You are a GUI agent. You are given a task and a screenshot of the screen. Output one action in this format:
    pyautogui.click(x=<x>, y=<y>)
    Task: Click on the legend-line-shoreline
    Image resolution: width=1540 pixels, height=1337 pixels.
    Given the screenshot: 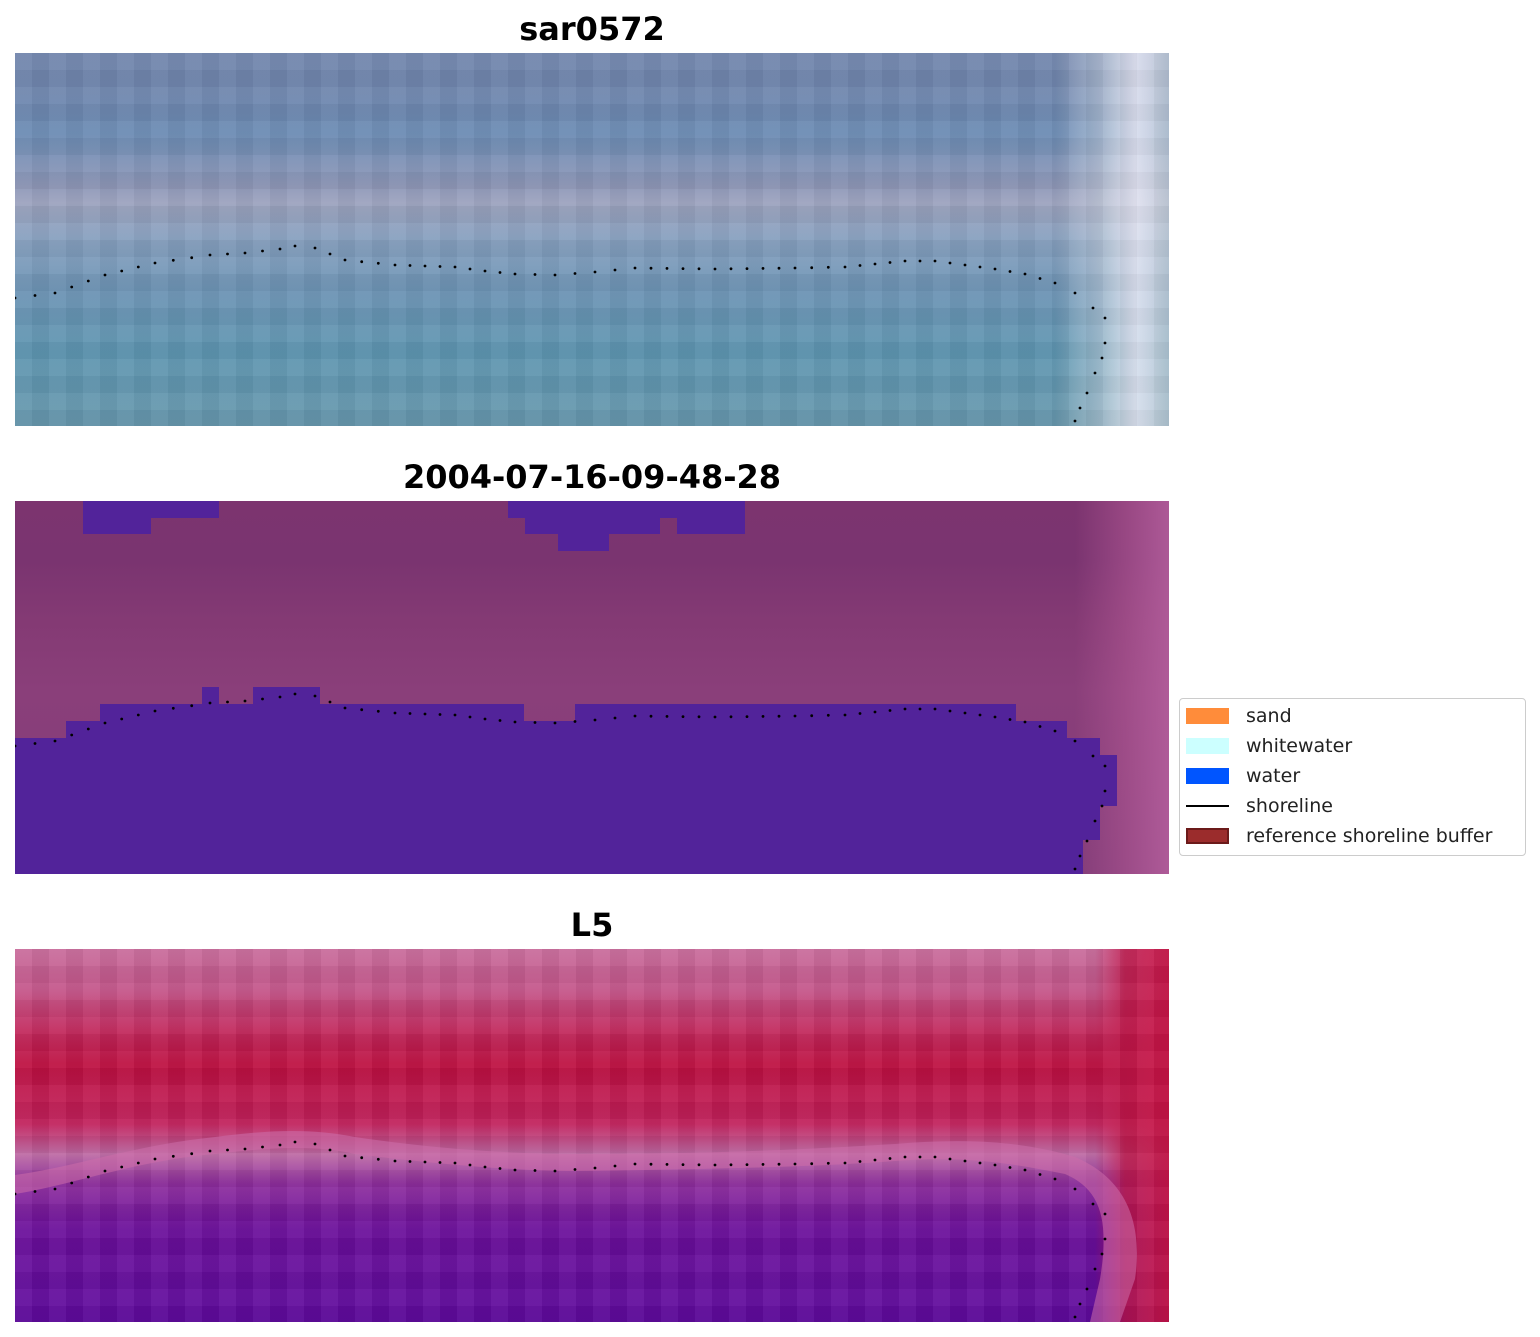 What is the action you would take?
    pyautogui.click(x=1207, y=806)
    